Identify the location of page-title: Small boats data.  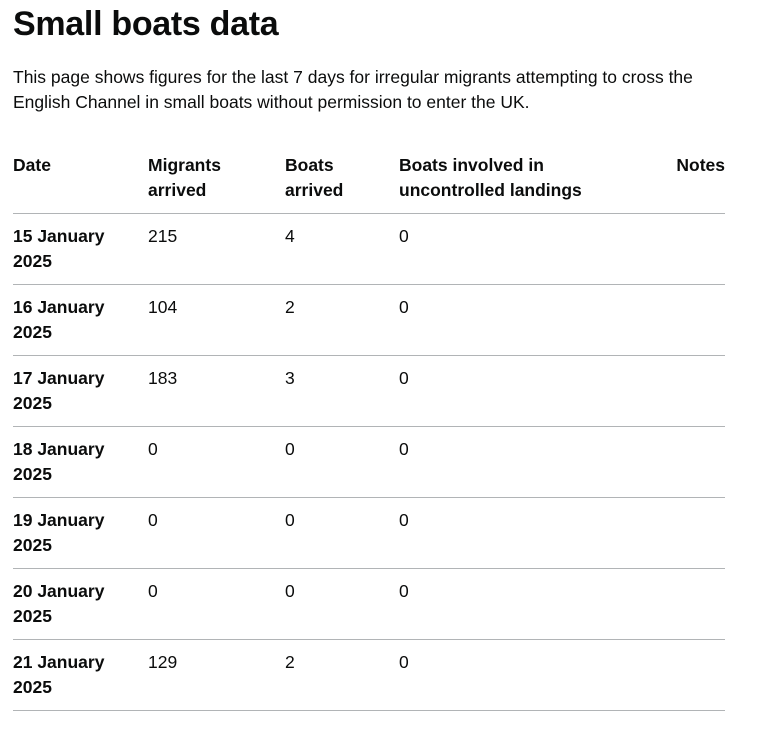
(146, 24).